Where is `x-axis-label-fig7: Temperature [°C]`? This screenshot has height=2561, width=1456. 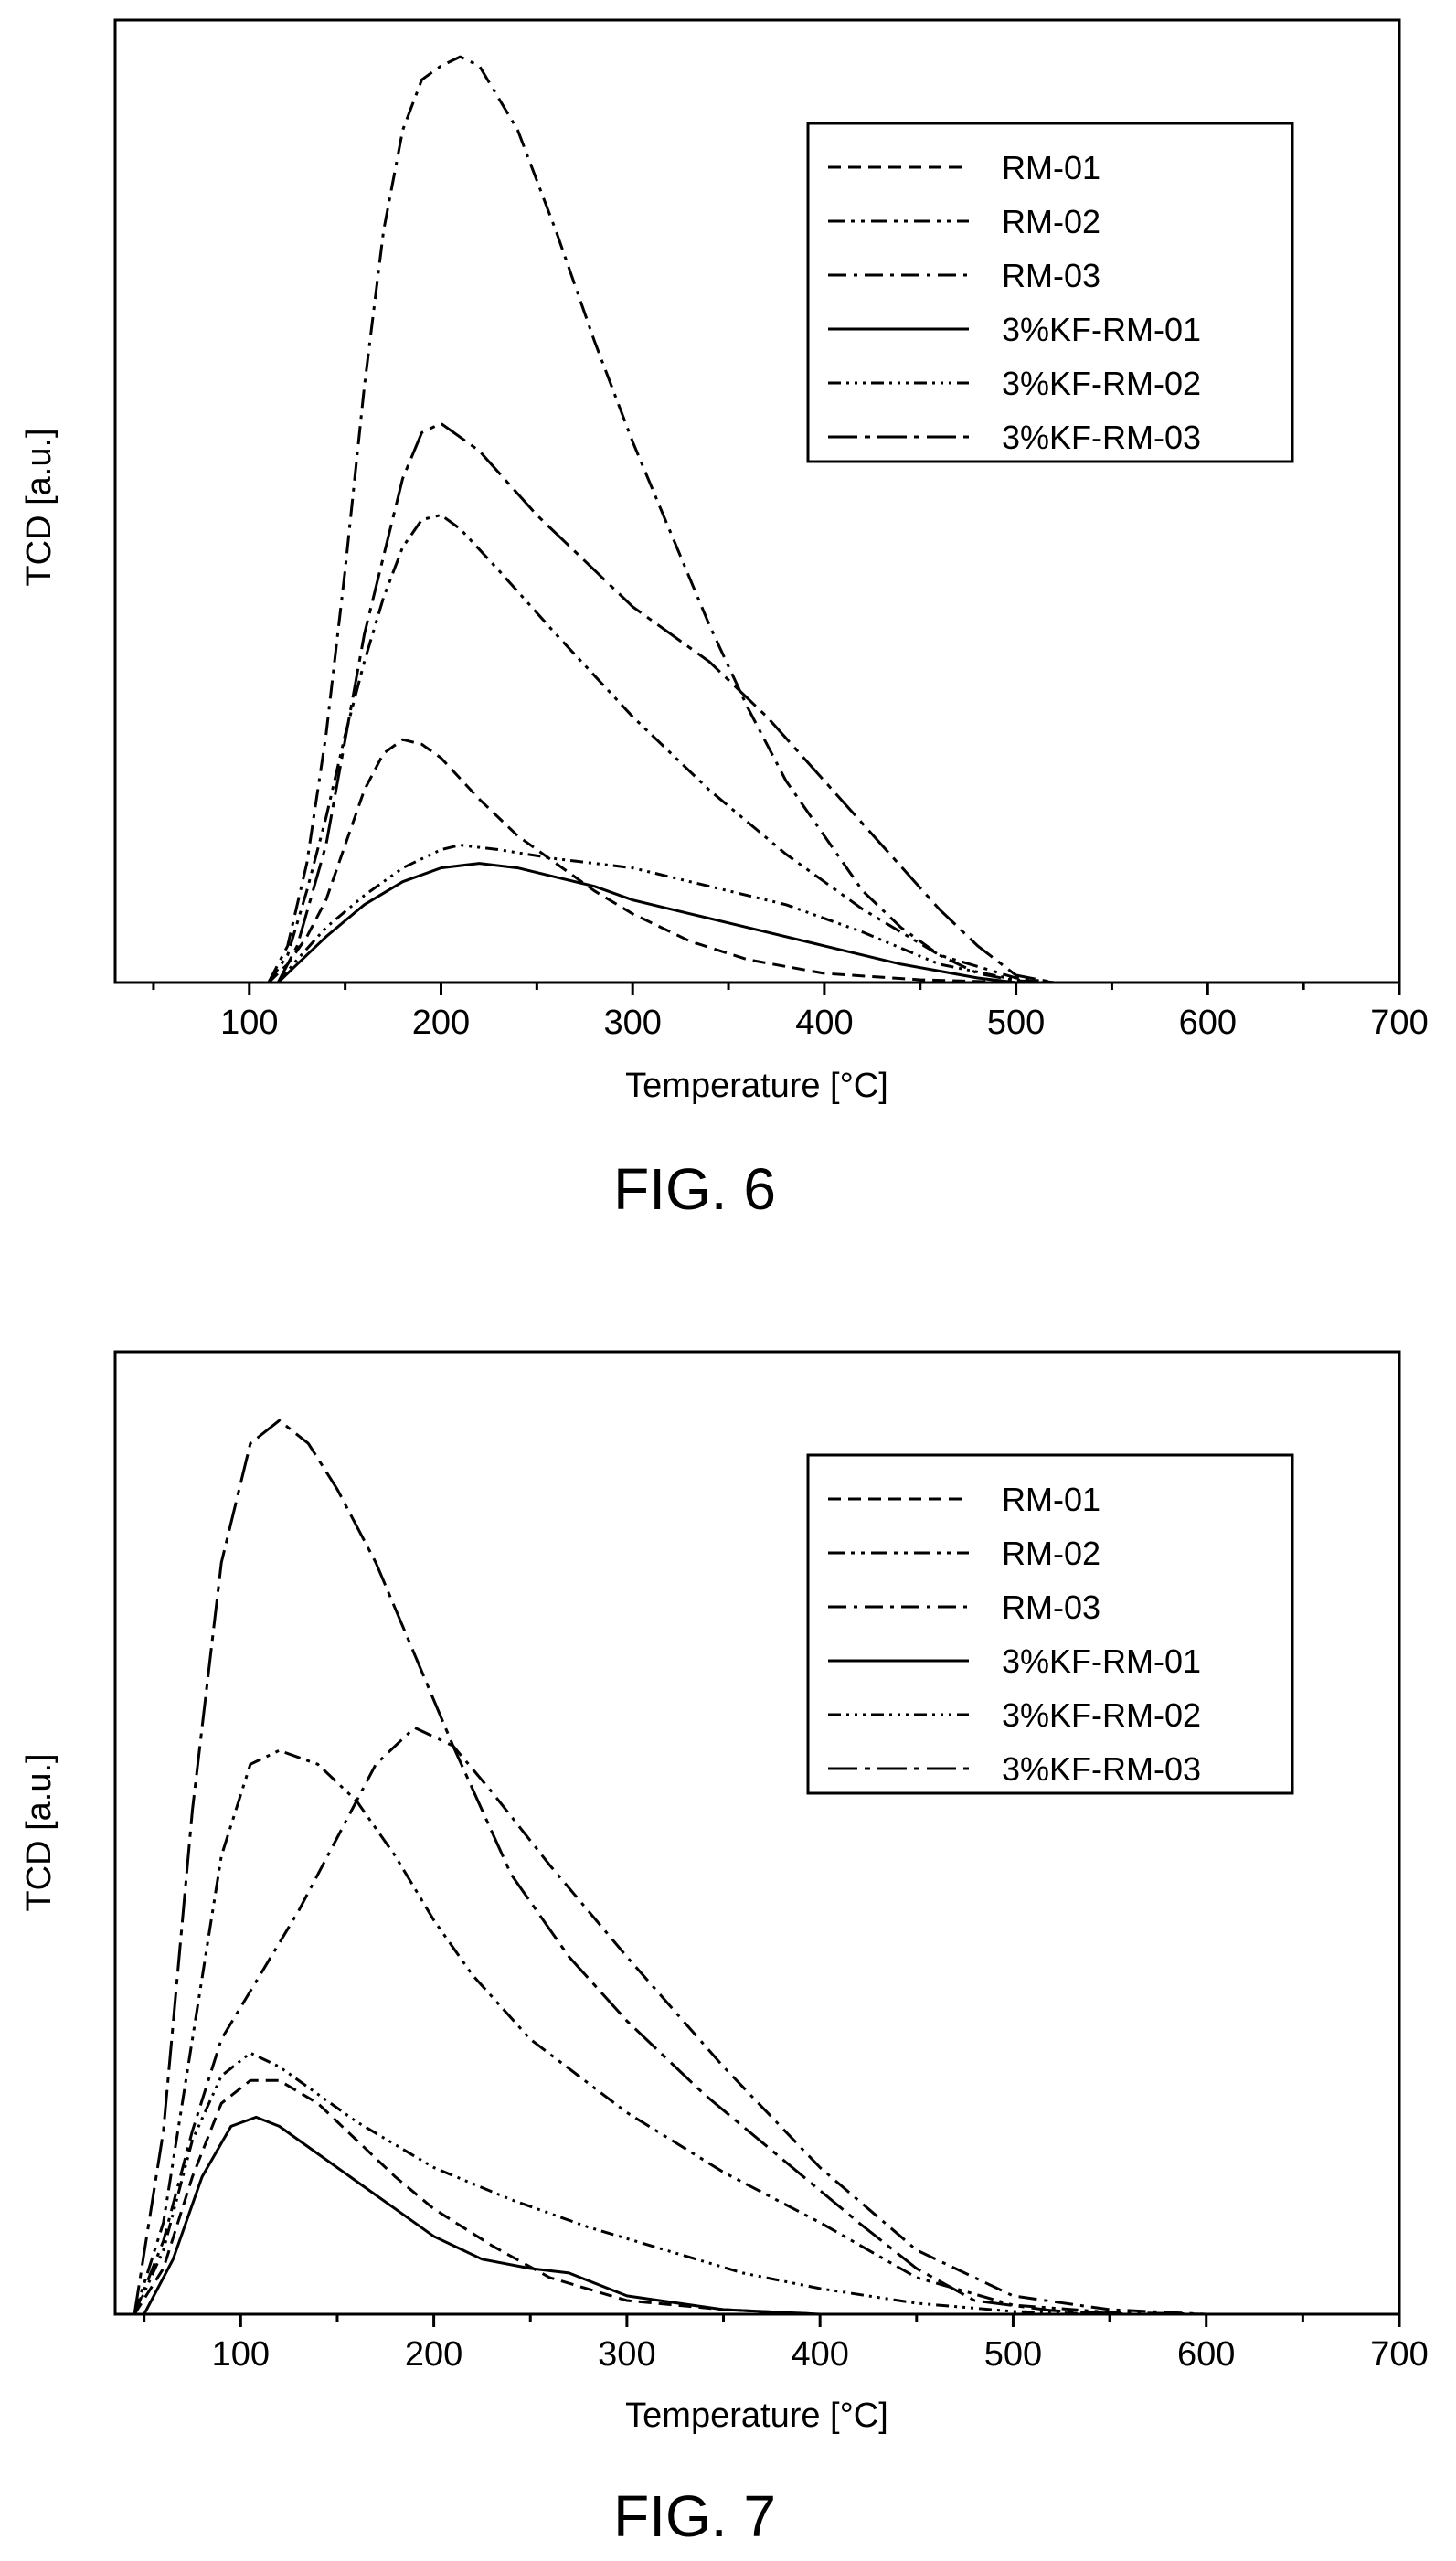
x-axis-label-fig7: Temperature [°C] is located at coordinates (757, 2415).